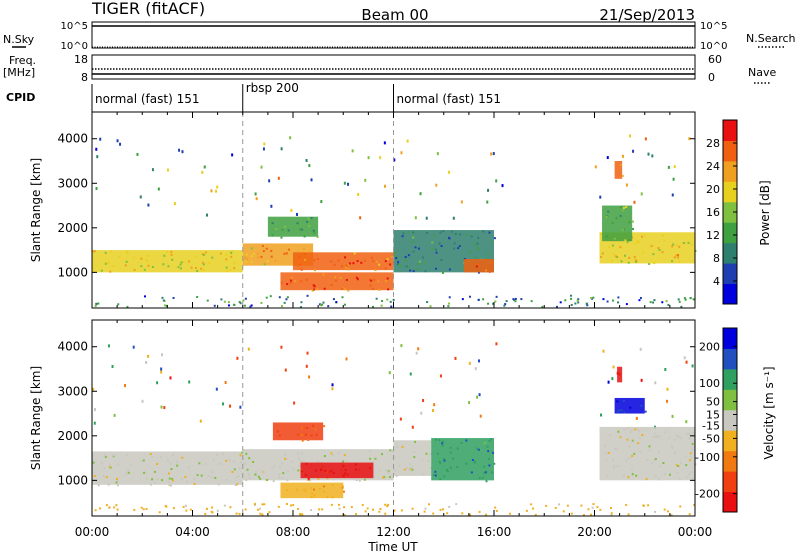  Describe the element at coordinates (709, 383) in the screenshot. I see `colorbar-tick-label: 100` at that location.